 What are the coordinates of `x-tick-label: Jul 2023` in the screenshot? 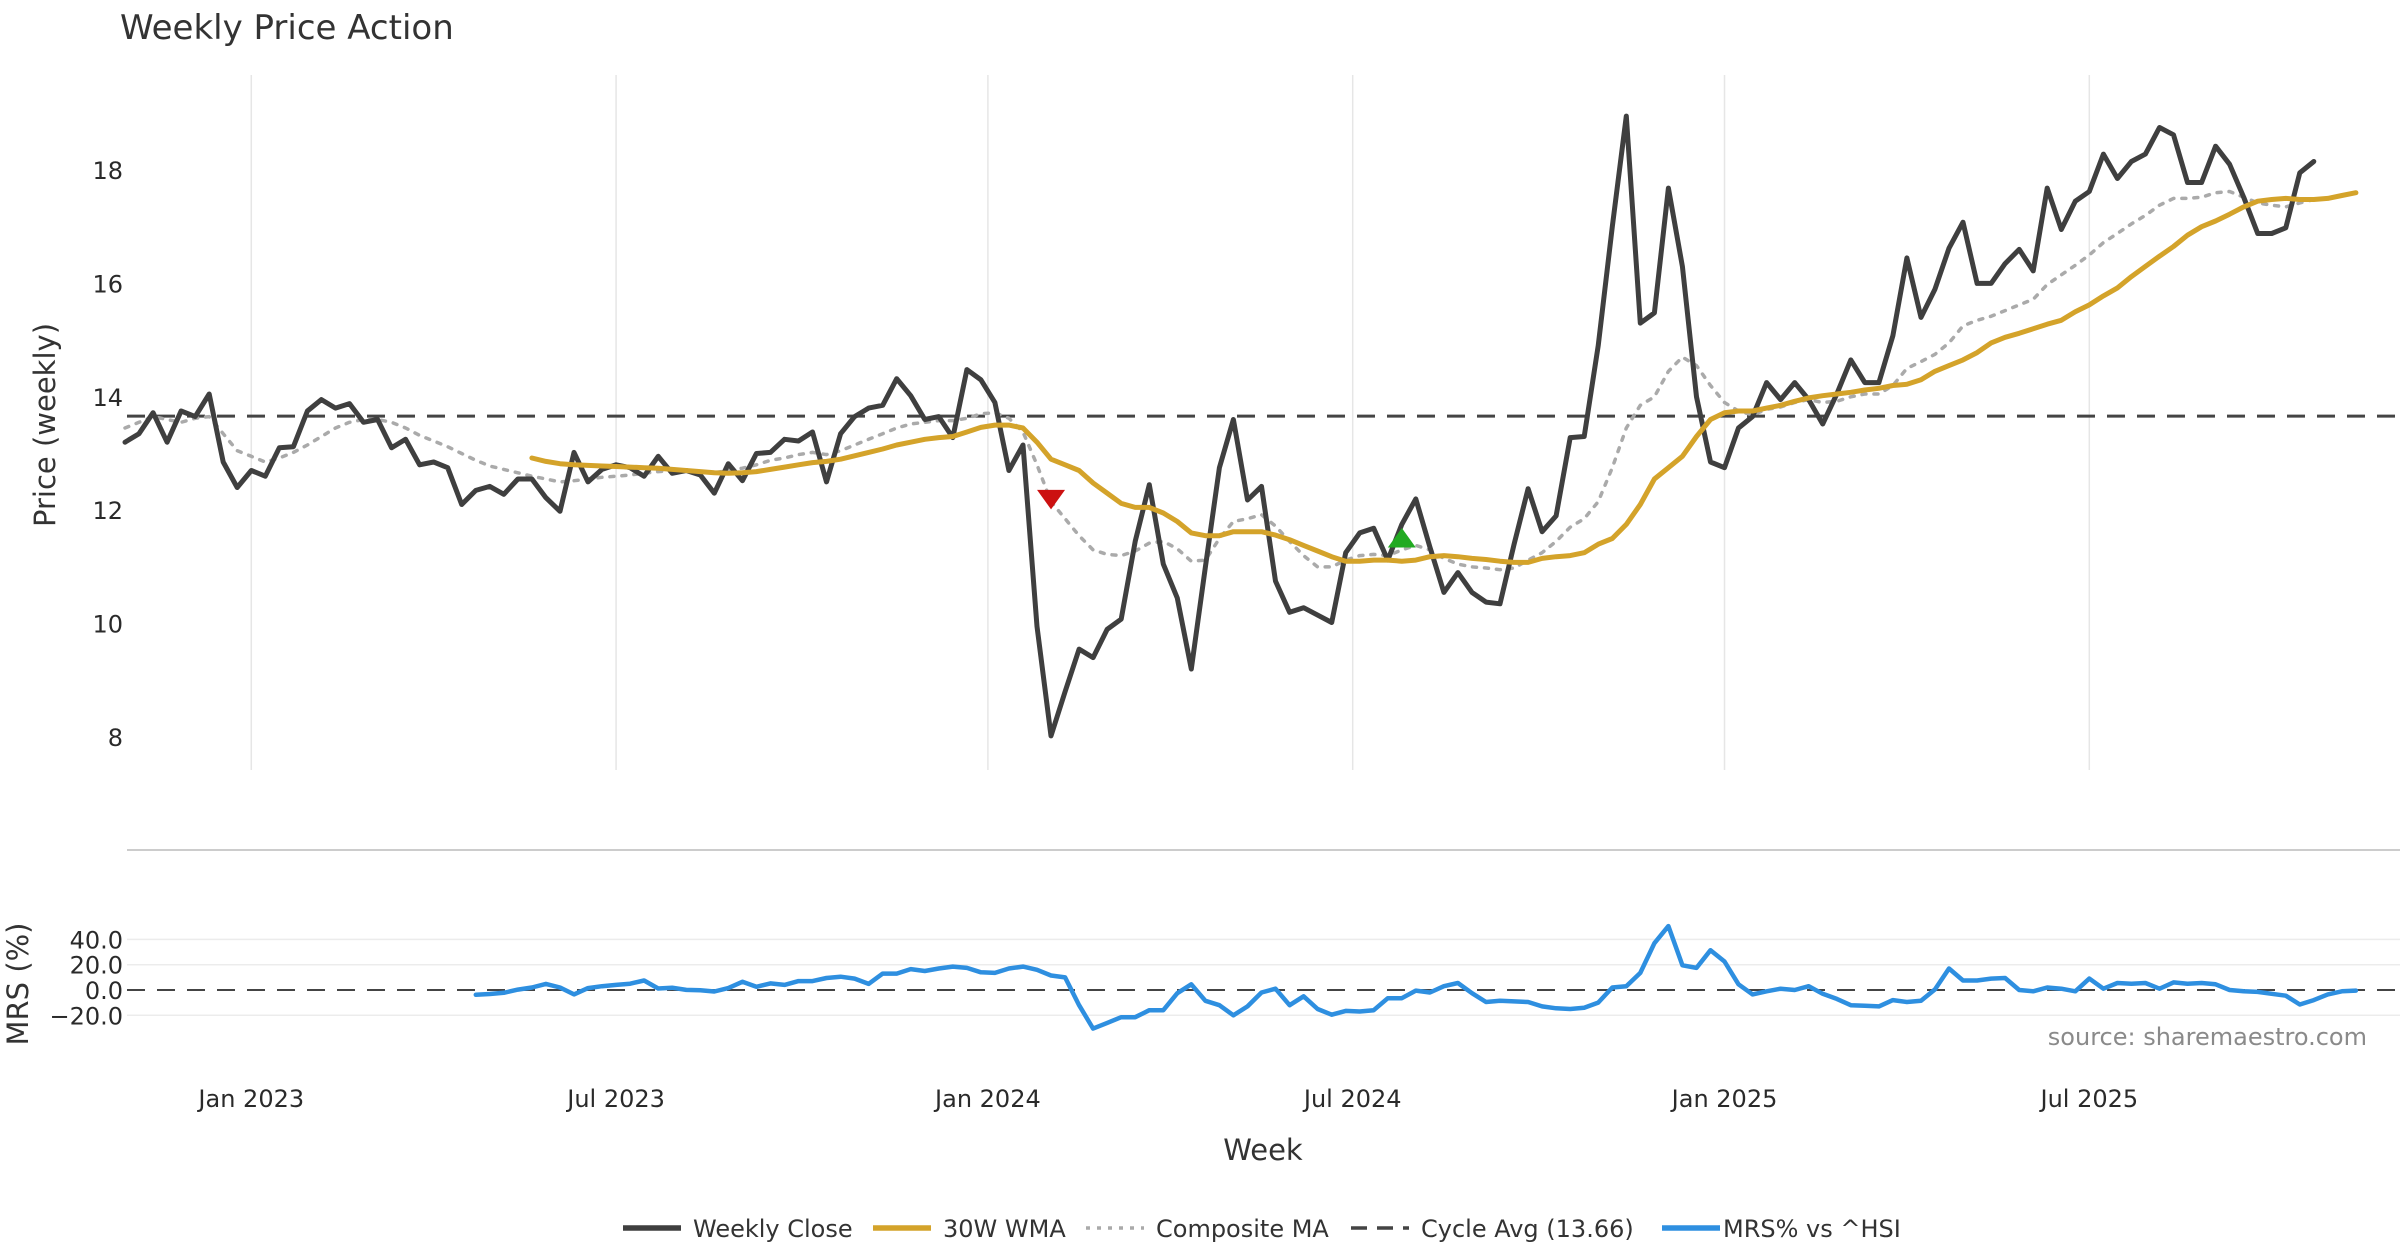 It's located at (615, 1099).